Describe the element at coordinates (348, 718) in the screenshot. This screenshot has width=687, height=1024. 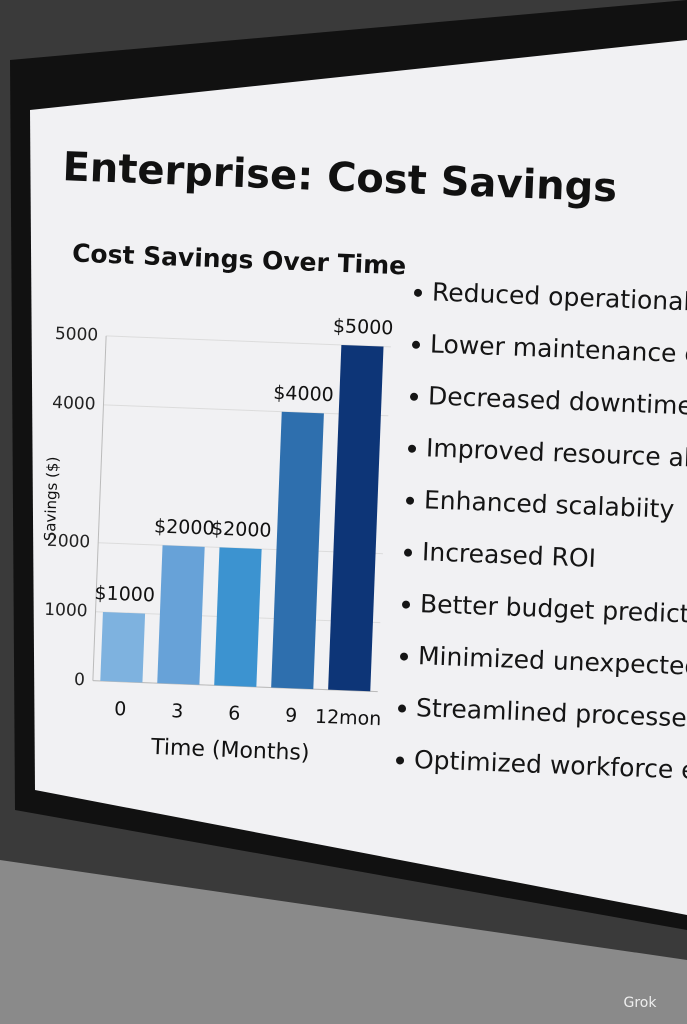
I see `x-tick-label: 12mon` at that location.